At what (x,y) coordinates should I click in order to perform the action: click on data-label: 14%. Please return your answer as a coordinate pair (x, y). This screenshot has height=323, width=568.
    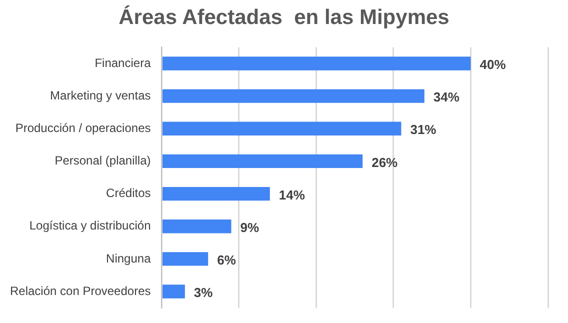
    Looking at the image, I should click on (292, 194).